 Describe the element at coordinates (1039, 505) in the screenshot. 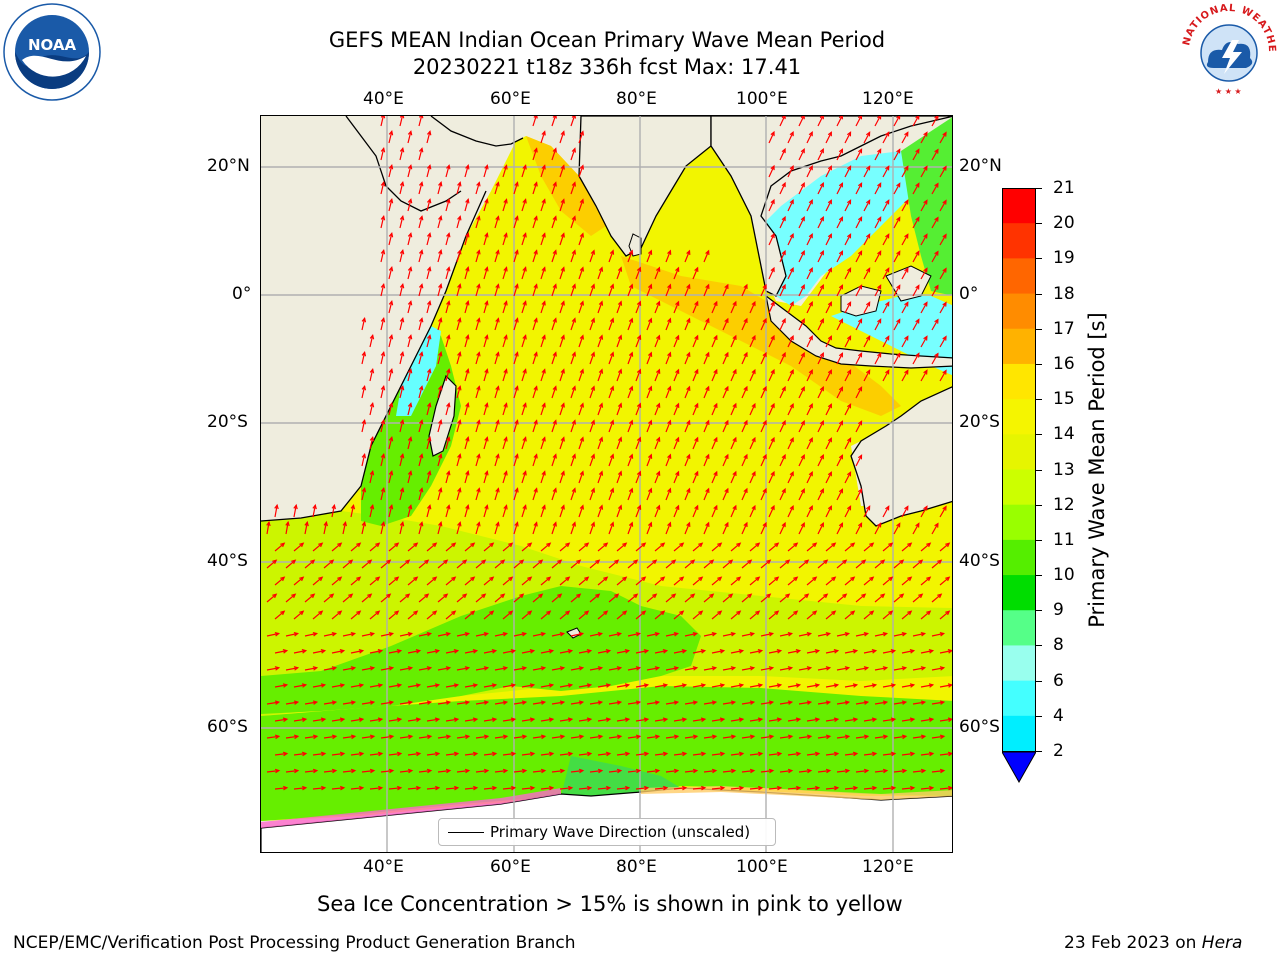

I see `colorbar-tick-mark` at that location.